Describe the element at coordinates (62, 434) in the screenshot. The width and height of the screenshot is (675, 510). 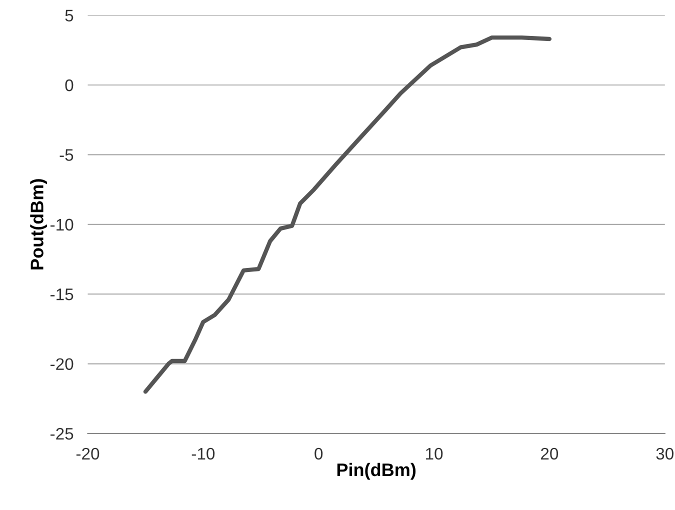
I see `y-tick-label: -25` at that location.